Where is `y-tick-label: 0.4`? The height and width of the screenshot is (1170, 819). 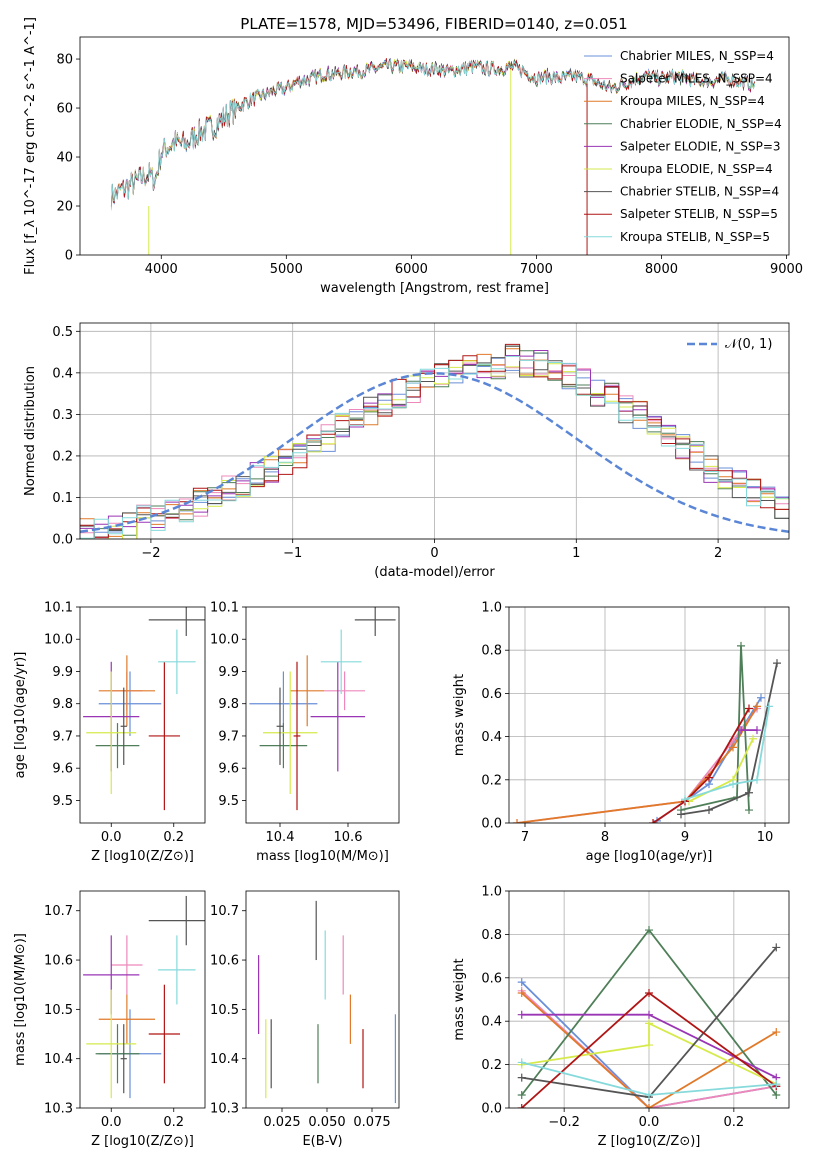 y-tick-label: 0.4 is located at coordinates (62, 373).